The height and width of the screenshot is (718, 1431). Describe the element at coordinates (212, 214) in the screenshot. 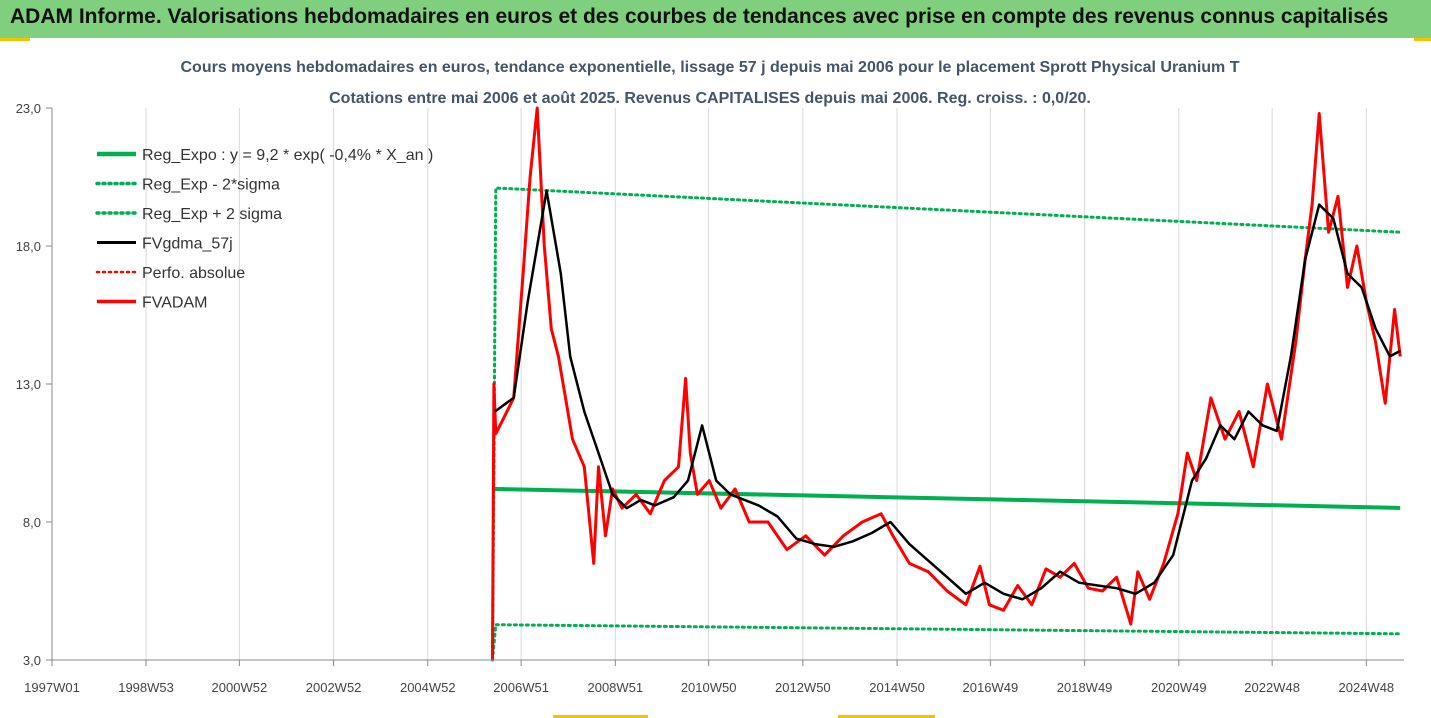

I see `legend-label-reg-exp-plus-2sigma: Reg_Exp + 2 sigma` at that location.